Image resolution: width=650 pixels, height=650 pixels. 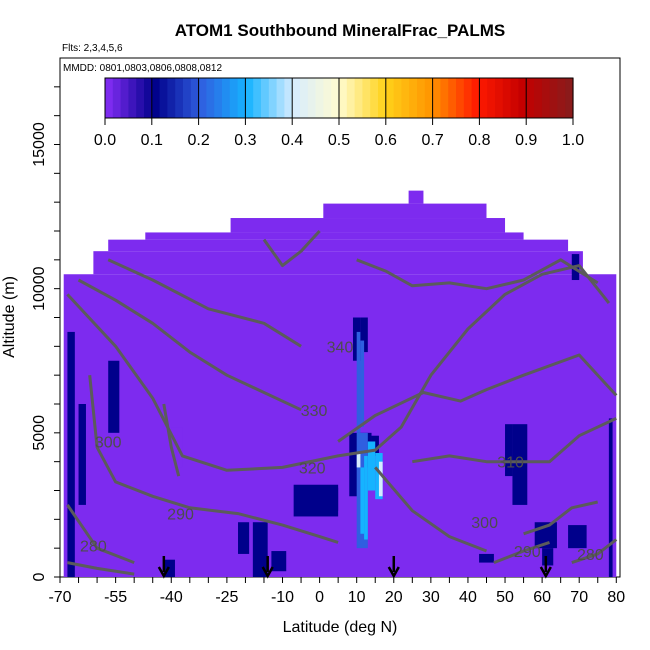 I want to click on y-tick-label: 5000, so click(x=39, y=433).